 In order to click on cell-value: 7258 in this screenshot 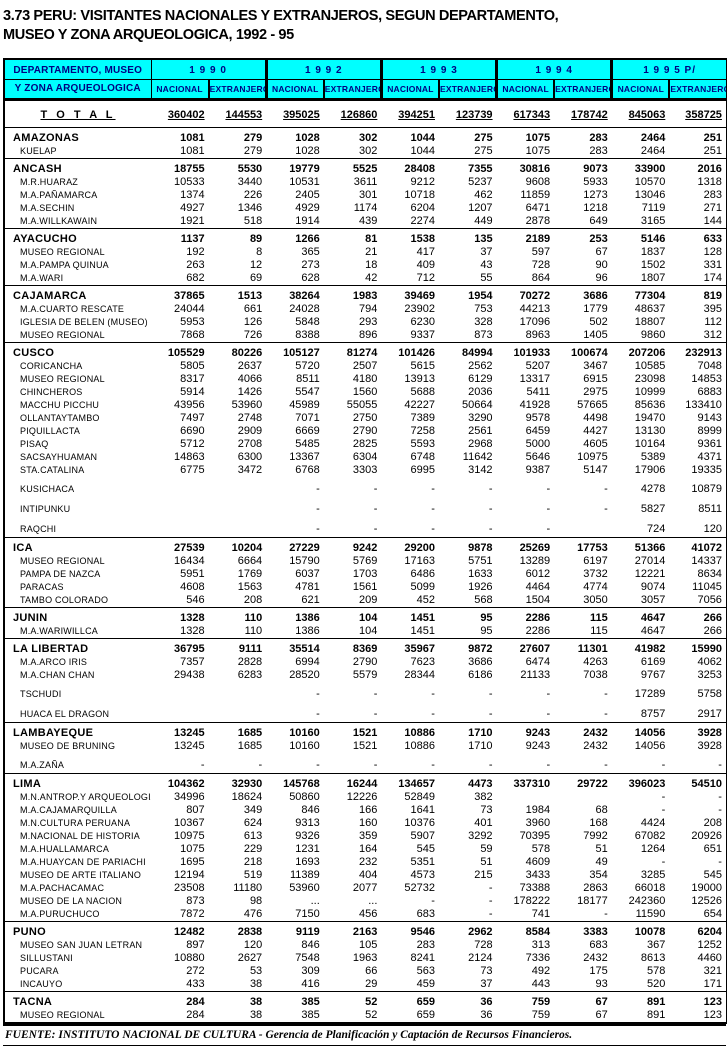, I will do `click(422, 431)`.